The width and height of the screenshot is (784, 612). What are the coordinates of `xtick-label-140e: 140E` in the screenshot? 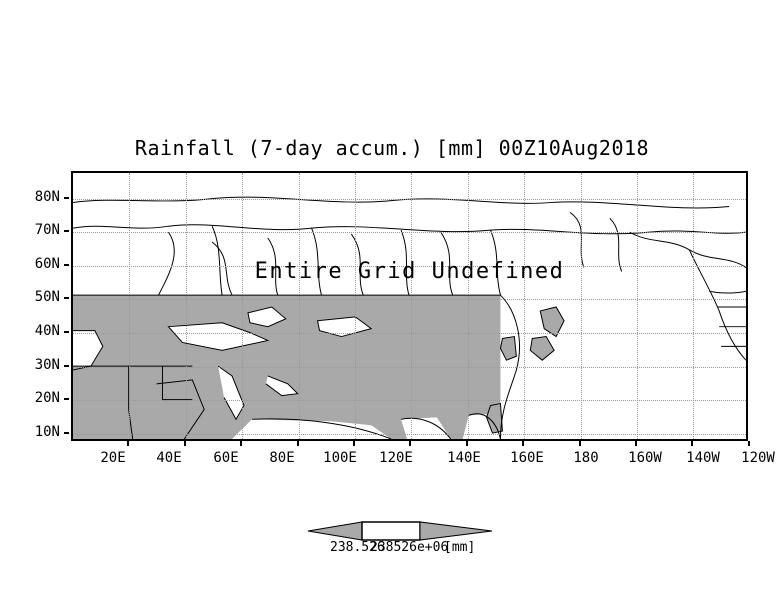 It's located at (464, 458).